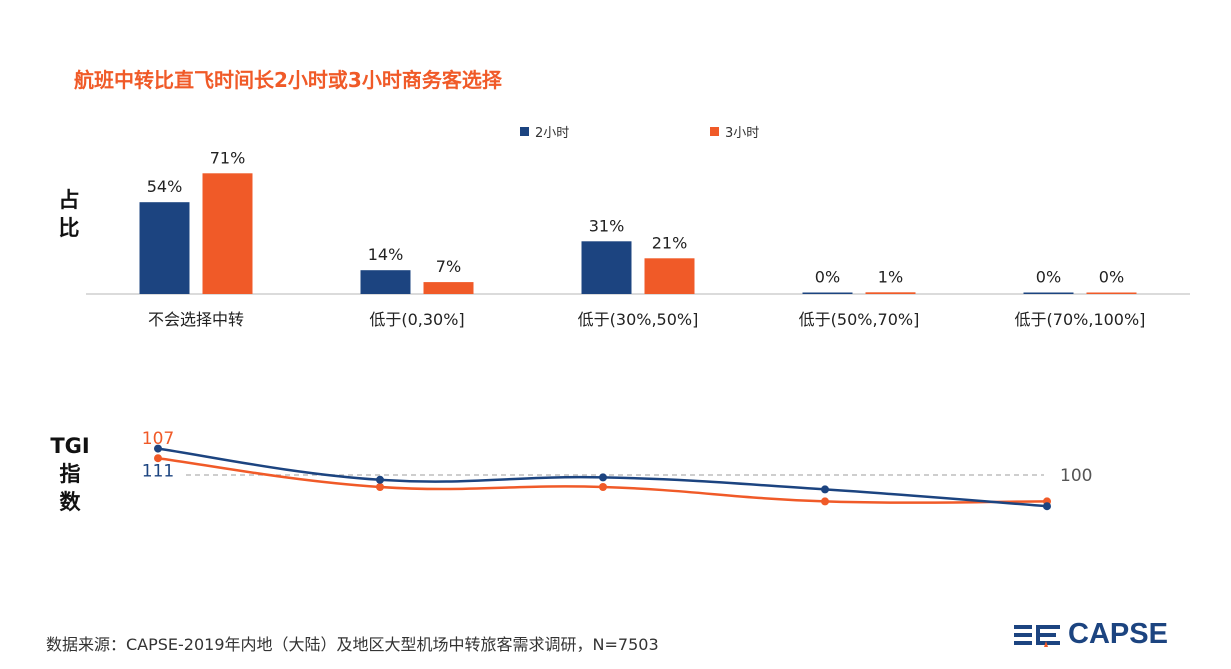 The height and width of the screenshot is (669, 1231). Describe the element at coordinates (524, 131) in the screenshot. I see `legend-swatch-series1` at that location.